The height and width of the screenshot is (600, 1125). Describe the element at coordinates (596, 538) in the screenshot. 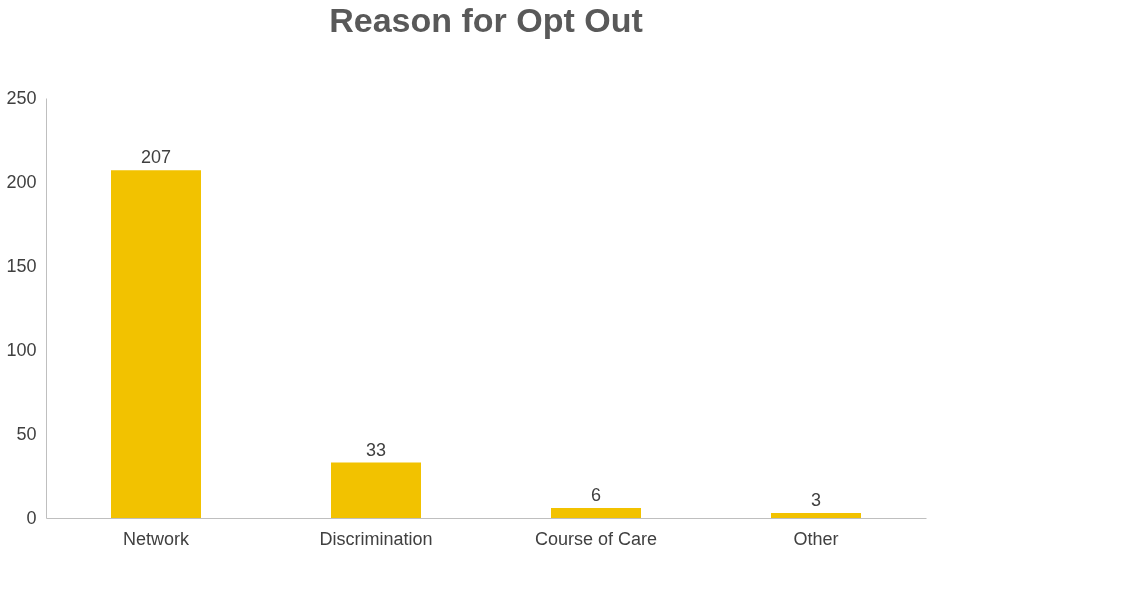

I see `x-tick-label: Course of Care` at that location.